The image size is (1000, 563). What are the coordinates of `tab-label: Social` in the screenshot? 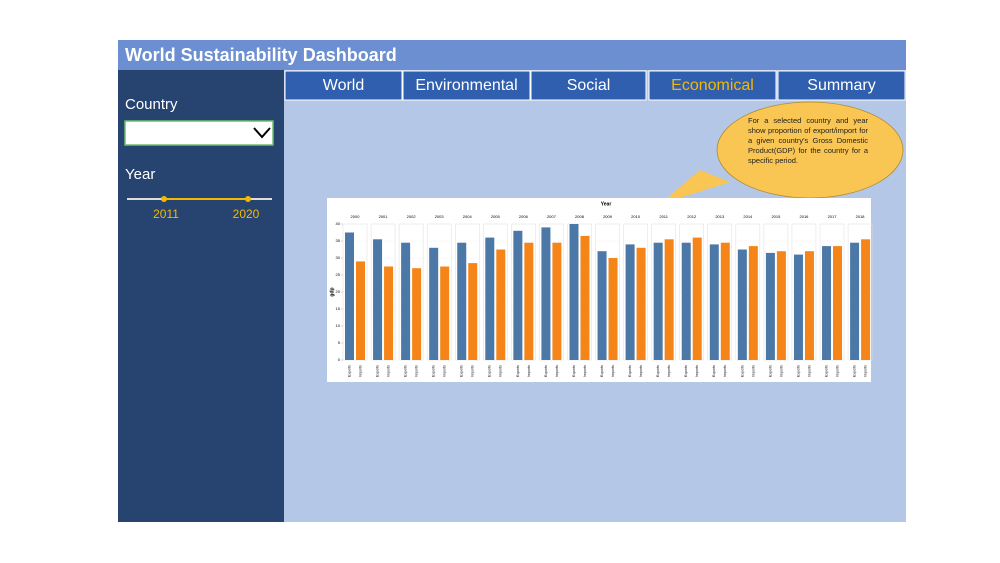 It's located at (589, 85).